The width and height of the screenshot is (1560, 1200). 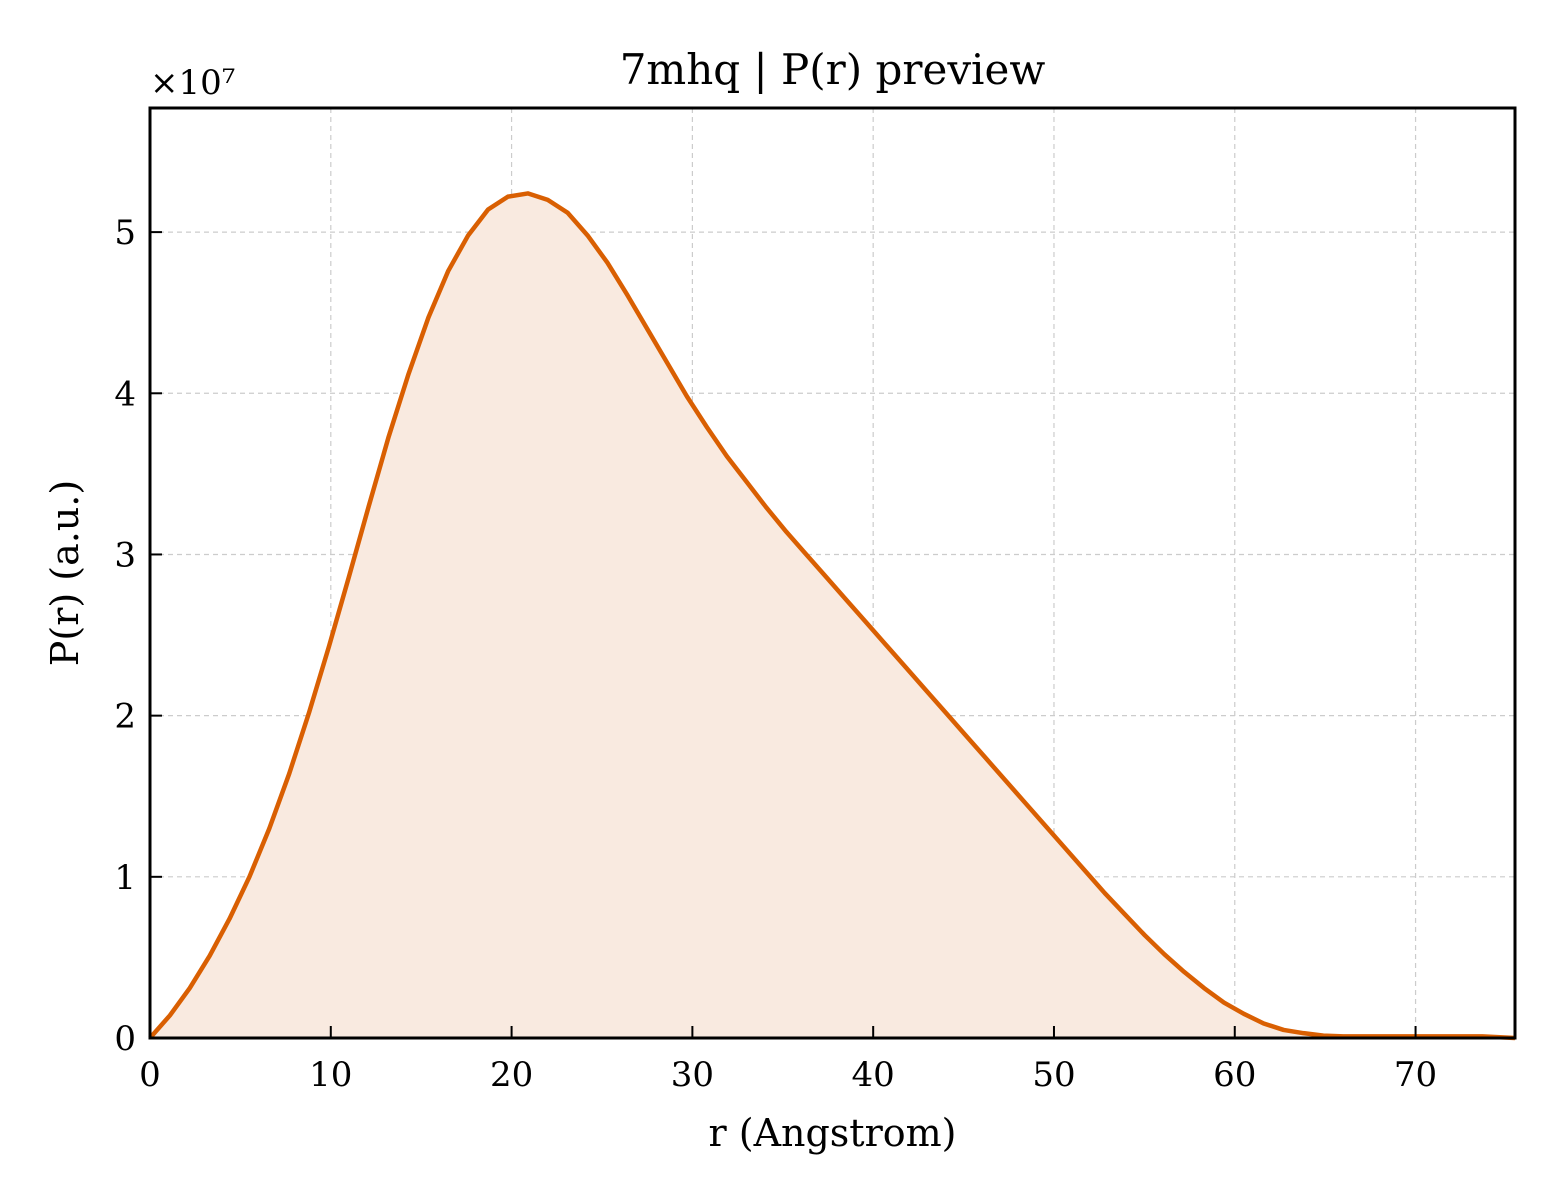 What do you see at coordinates (125, 878) in the screenshot?
I see `y-tick-label: 1` at bounding box center [125, 878].